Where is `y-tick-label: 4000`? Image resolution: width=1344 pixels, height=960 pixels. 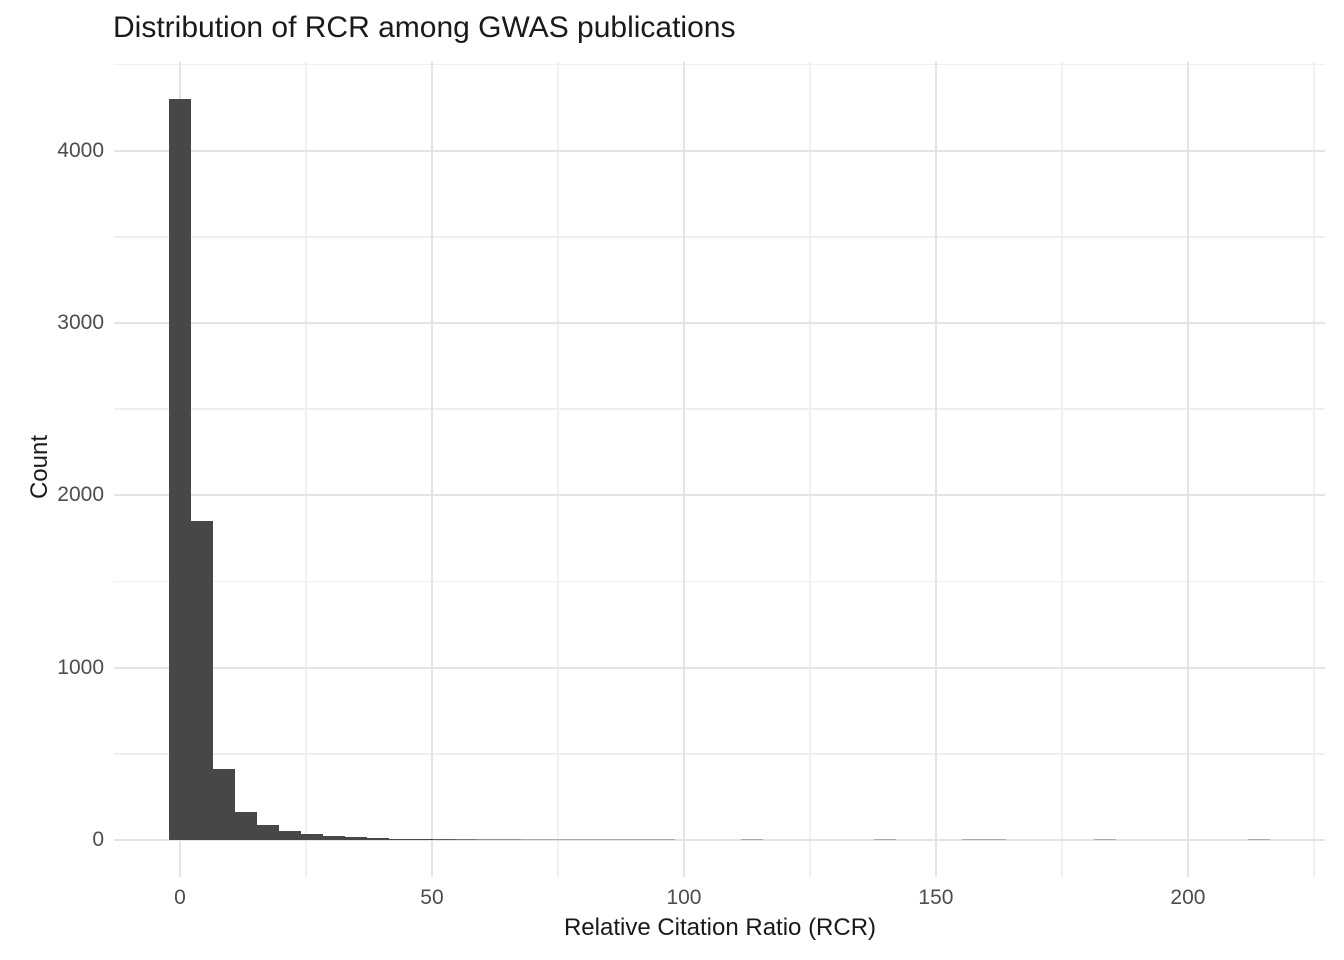 y-tick-label: 4000 is located at coordinates (80, 150).